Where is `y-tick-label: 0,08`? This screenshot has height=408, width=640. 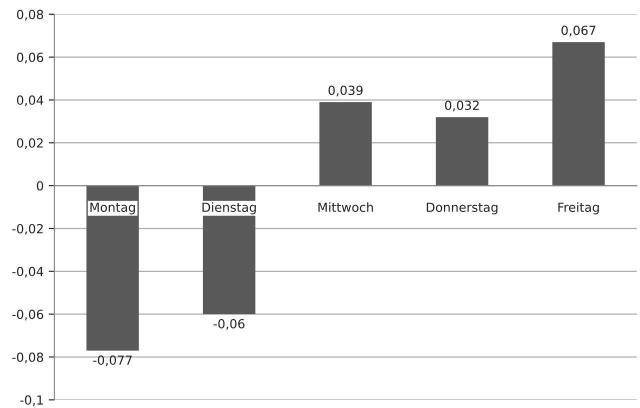
y-tick-label: 0,08 is located at coordinates (30, 15).